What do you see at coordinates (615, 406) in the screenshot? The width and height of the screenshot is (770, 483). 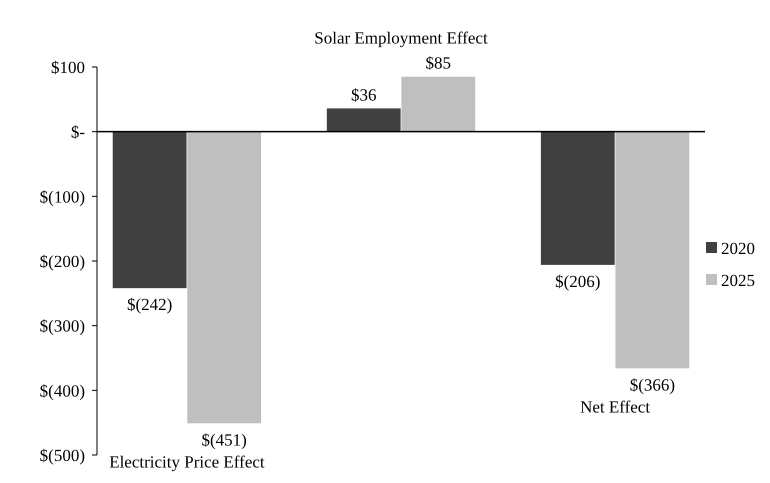 I see `x-tick-label: Net Effect` at bounding box center [615, 406].